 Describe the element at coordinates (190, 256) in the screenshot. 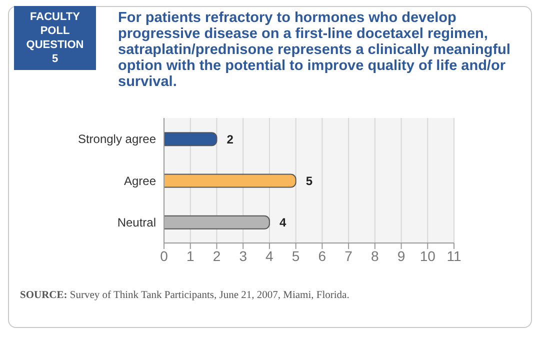

I see `x-tick-label: 1` at that location.